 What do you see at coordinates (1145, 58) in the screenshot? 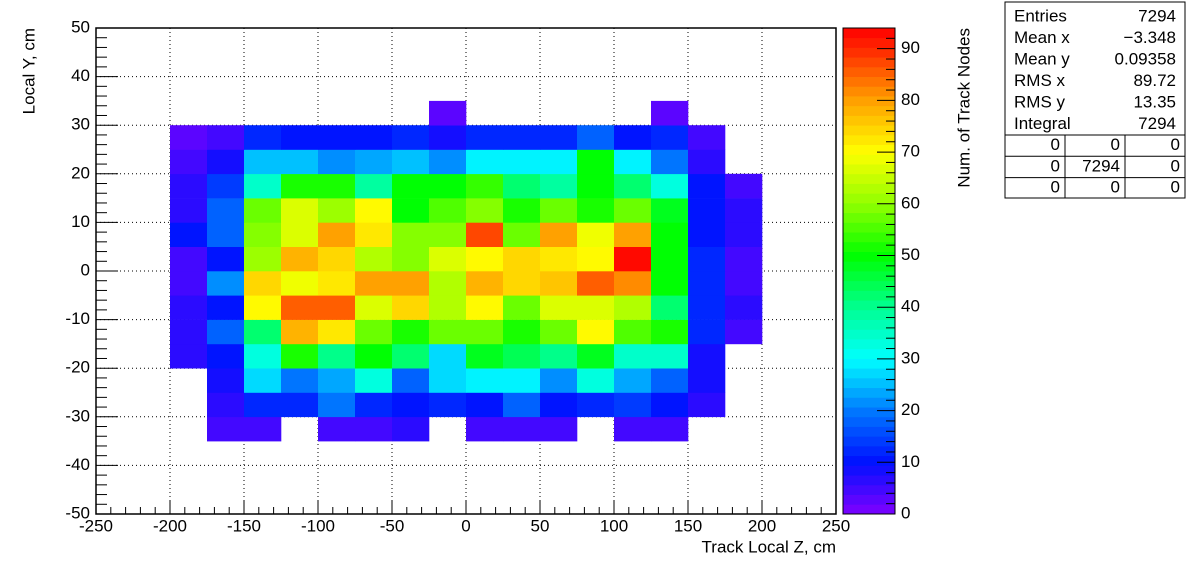
I see `stats-value: 0.09358` at bounding box center [1145, 58].